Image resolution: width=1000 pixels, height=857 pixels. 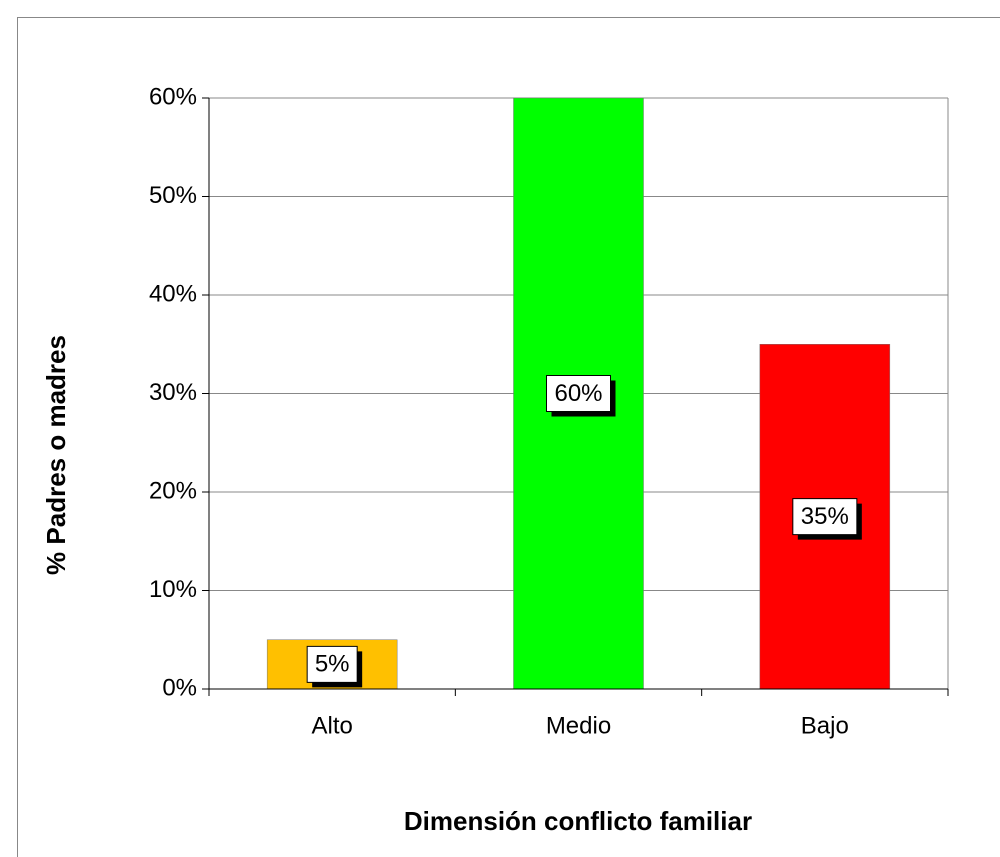 I want to click on y-tick-label: 40%, so click(x=173, y=293).